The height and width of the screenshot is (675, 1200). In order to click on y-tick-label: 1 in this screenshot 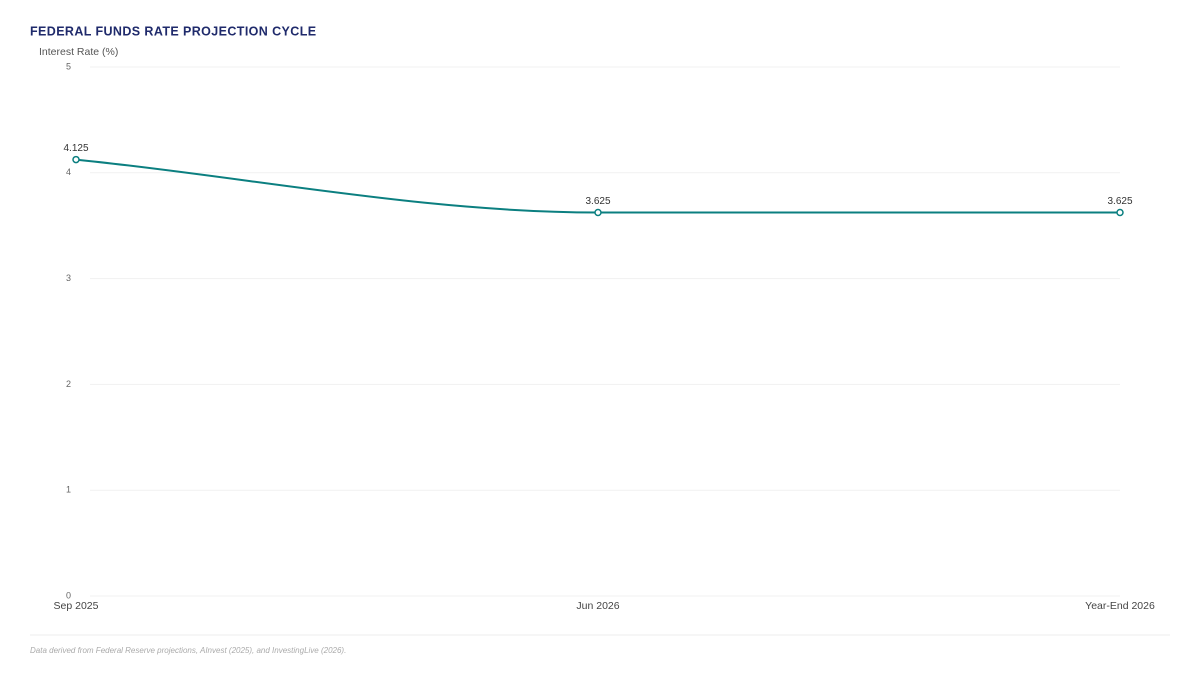, I will do `click(68, 490)`.